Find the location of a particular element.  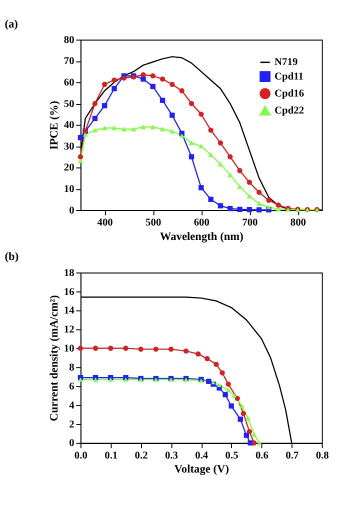

y-axis-title: IPCE (%) is located at coordinates (54, 125).